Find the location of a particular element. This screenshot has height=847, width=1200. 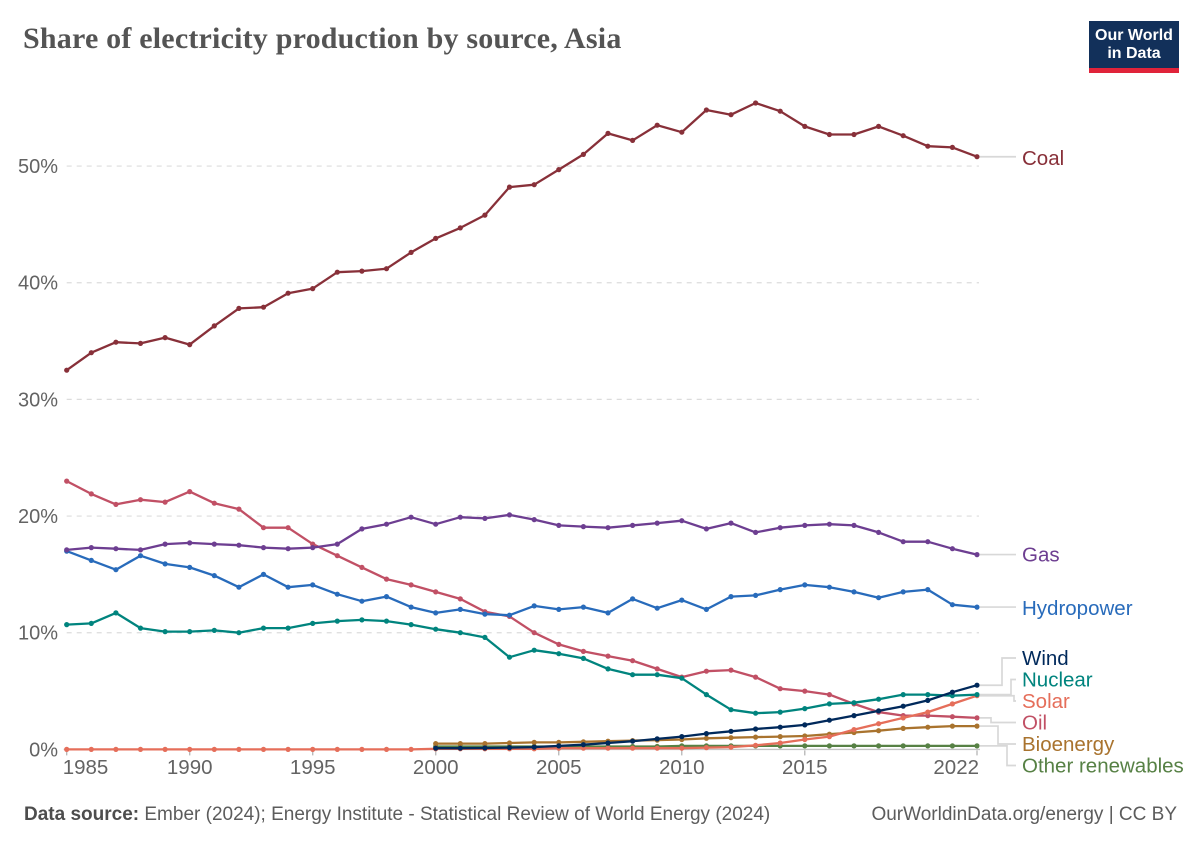

series-label-solar: Solar is located at coordinates (1046, 701).